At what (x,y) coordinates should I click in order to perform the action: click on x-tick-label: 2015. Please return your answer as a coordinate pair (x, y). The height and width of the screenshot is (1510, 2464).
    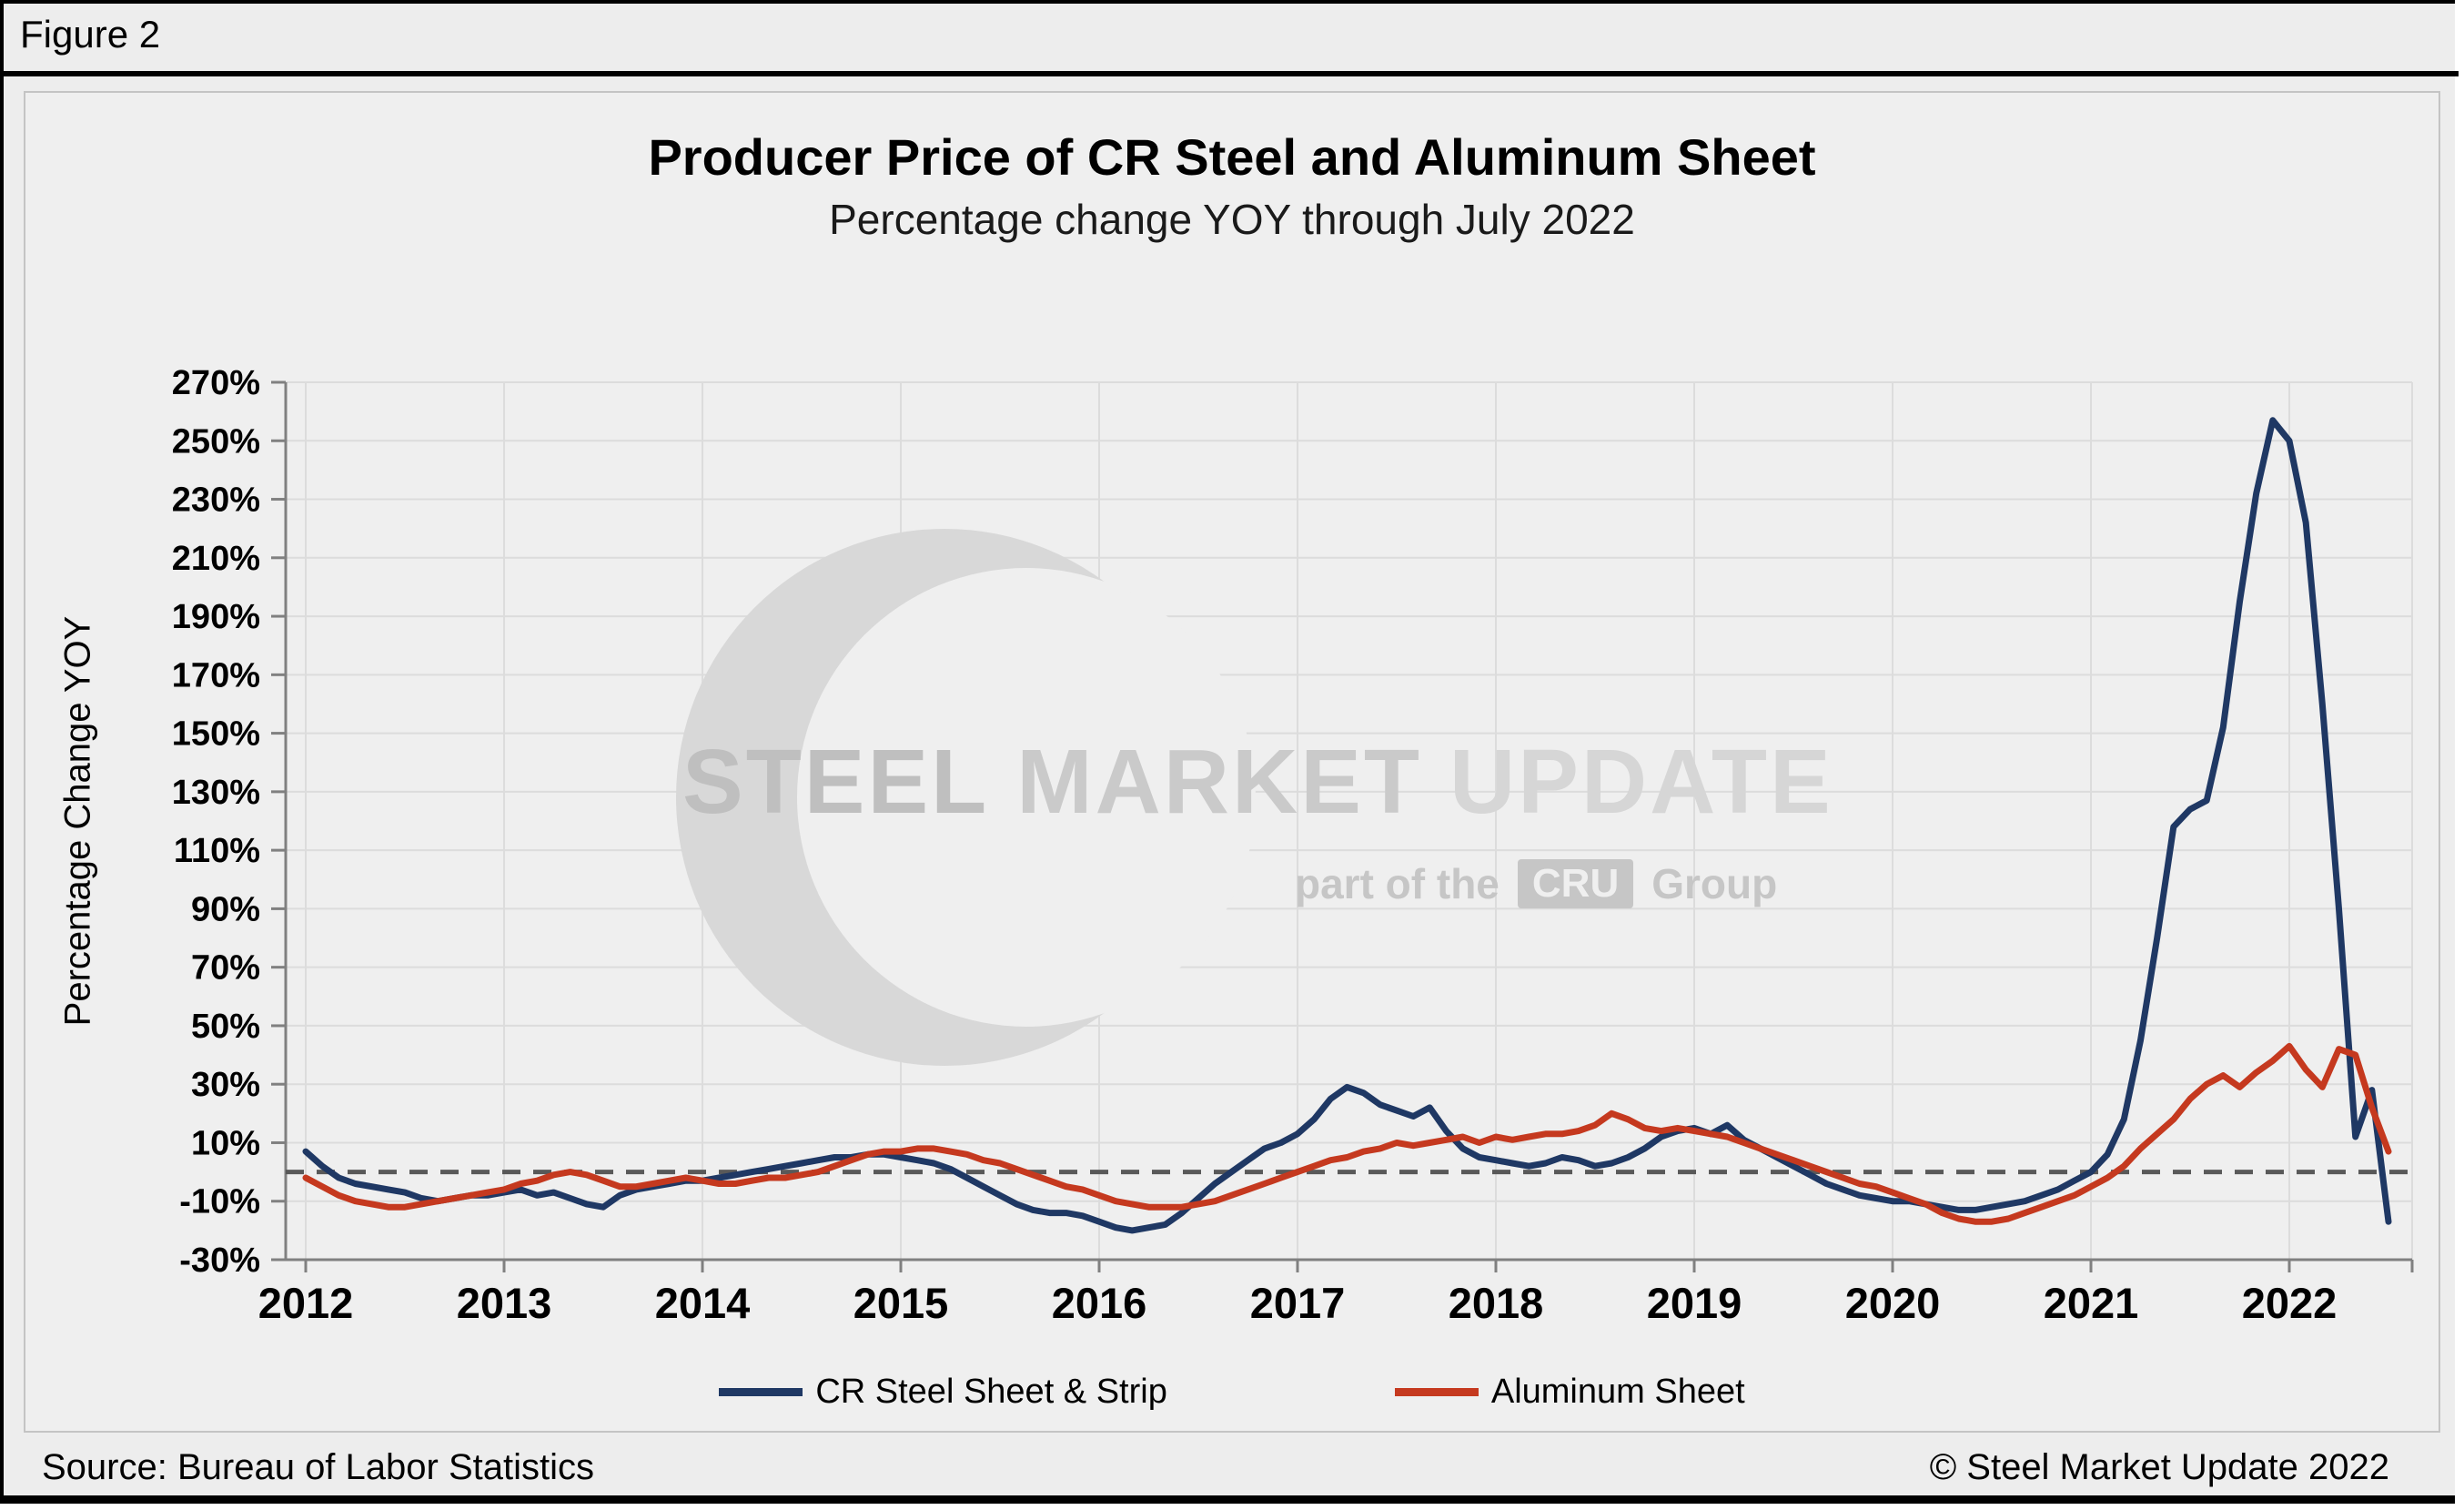
    Looking at the image, I should click on (901, 1303).